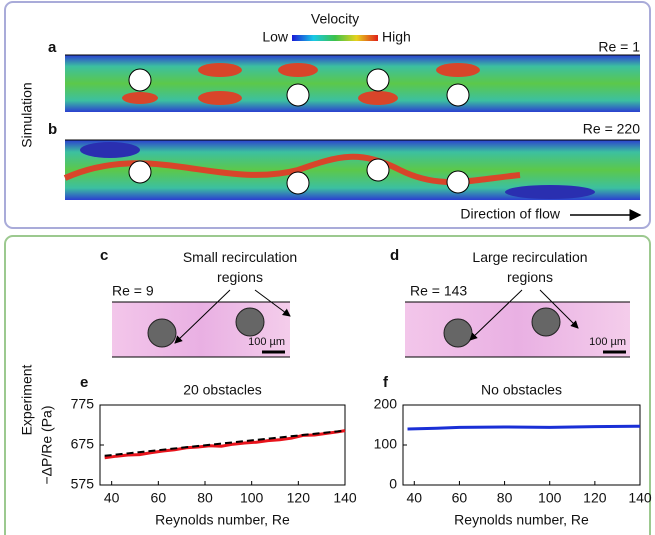 The height and width of the screenshot is (535, 655). What do you see at coordinates (352, 83) in the screenshot?
I see `channel-a` at bounding box center [352, 83].